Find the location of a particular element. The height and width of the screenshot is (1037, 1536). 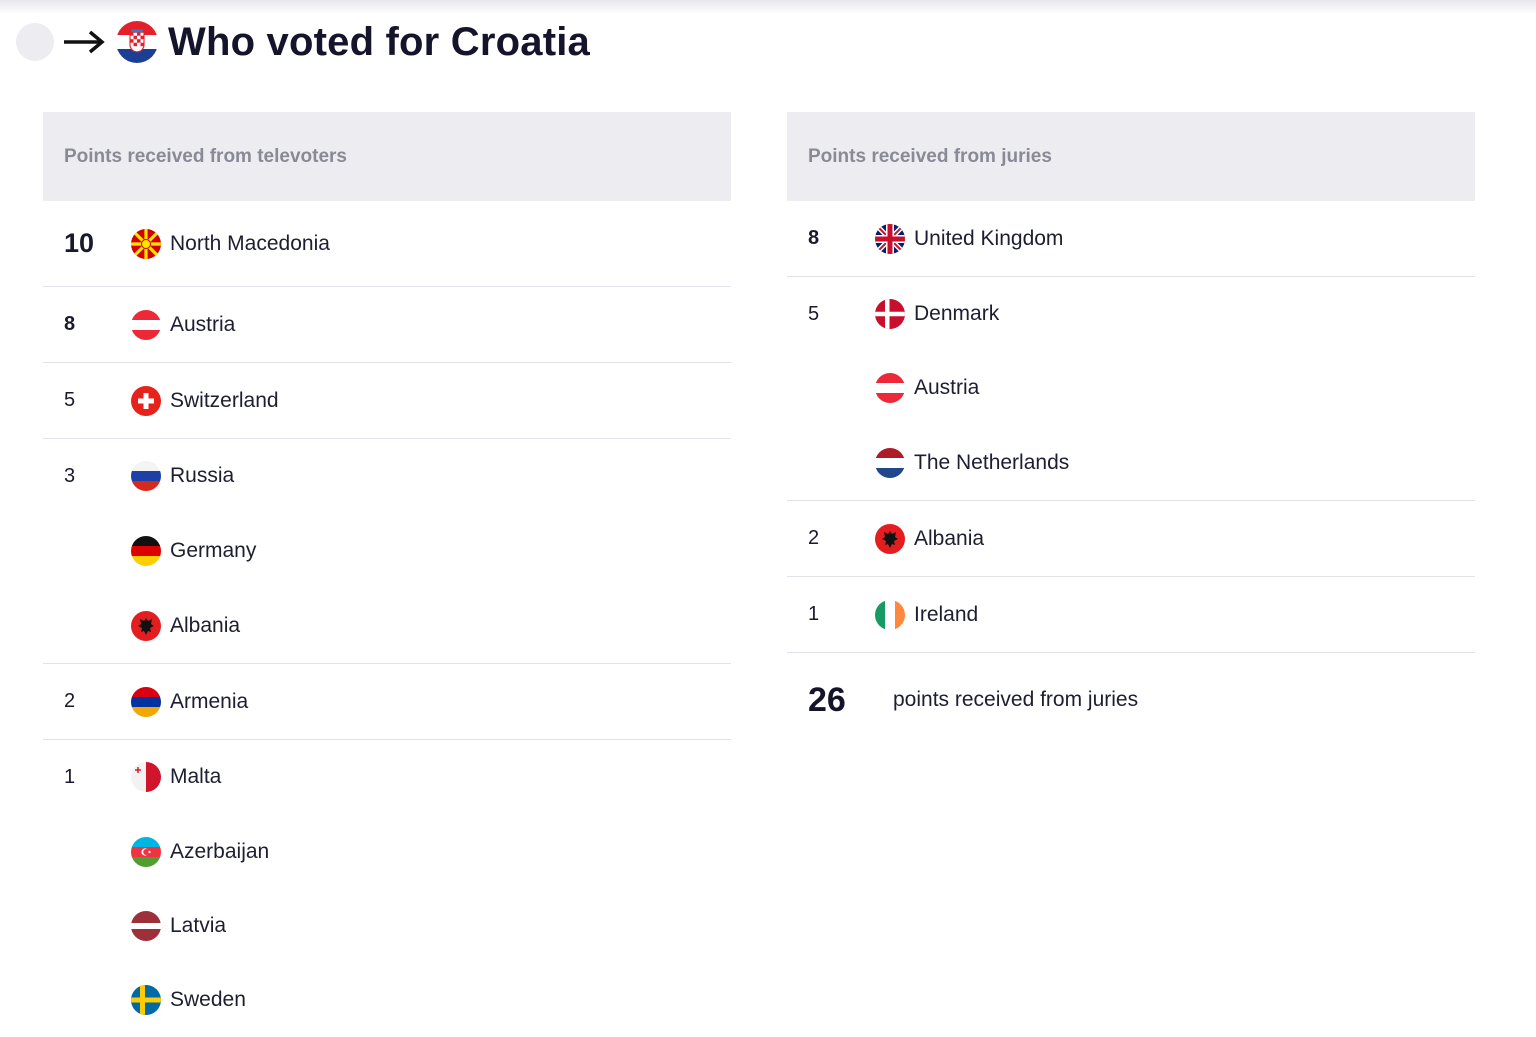

juries-total-value: 26 is located at coordinates (827, 699).